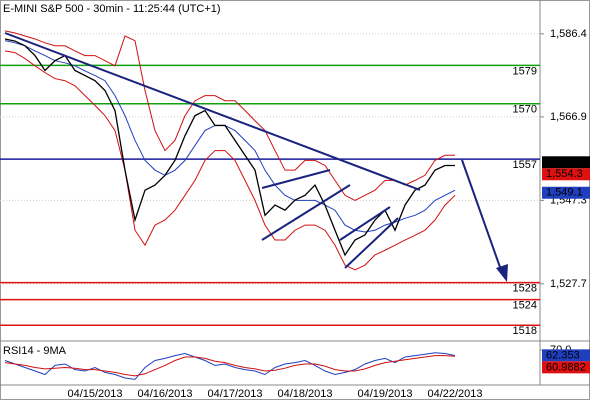 The width and height of the screenshot is (590, 400). Describe the element at coordinates (563, 355) in the screenshot. I see `rsi-marker-label: 62.353` at that location.